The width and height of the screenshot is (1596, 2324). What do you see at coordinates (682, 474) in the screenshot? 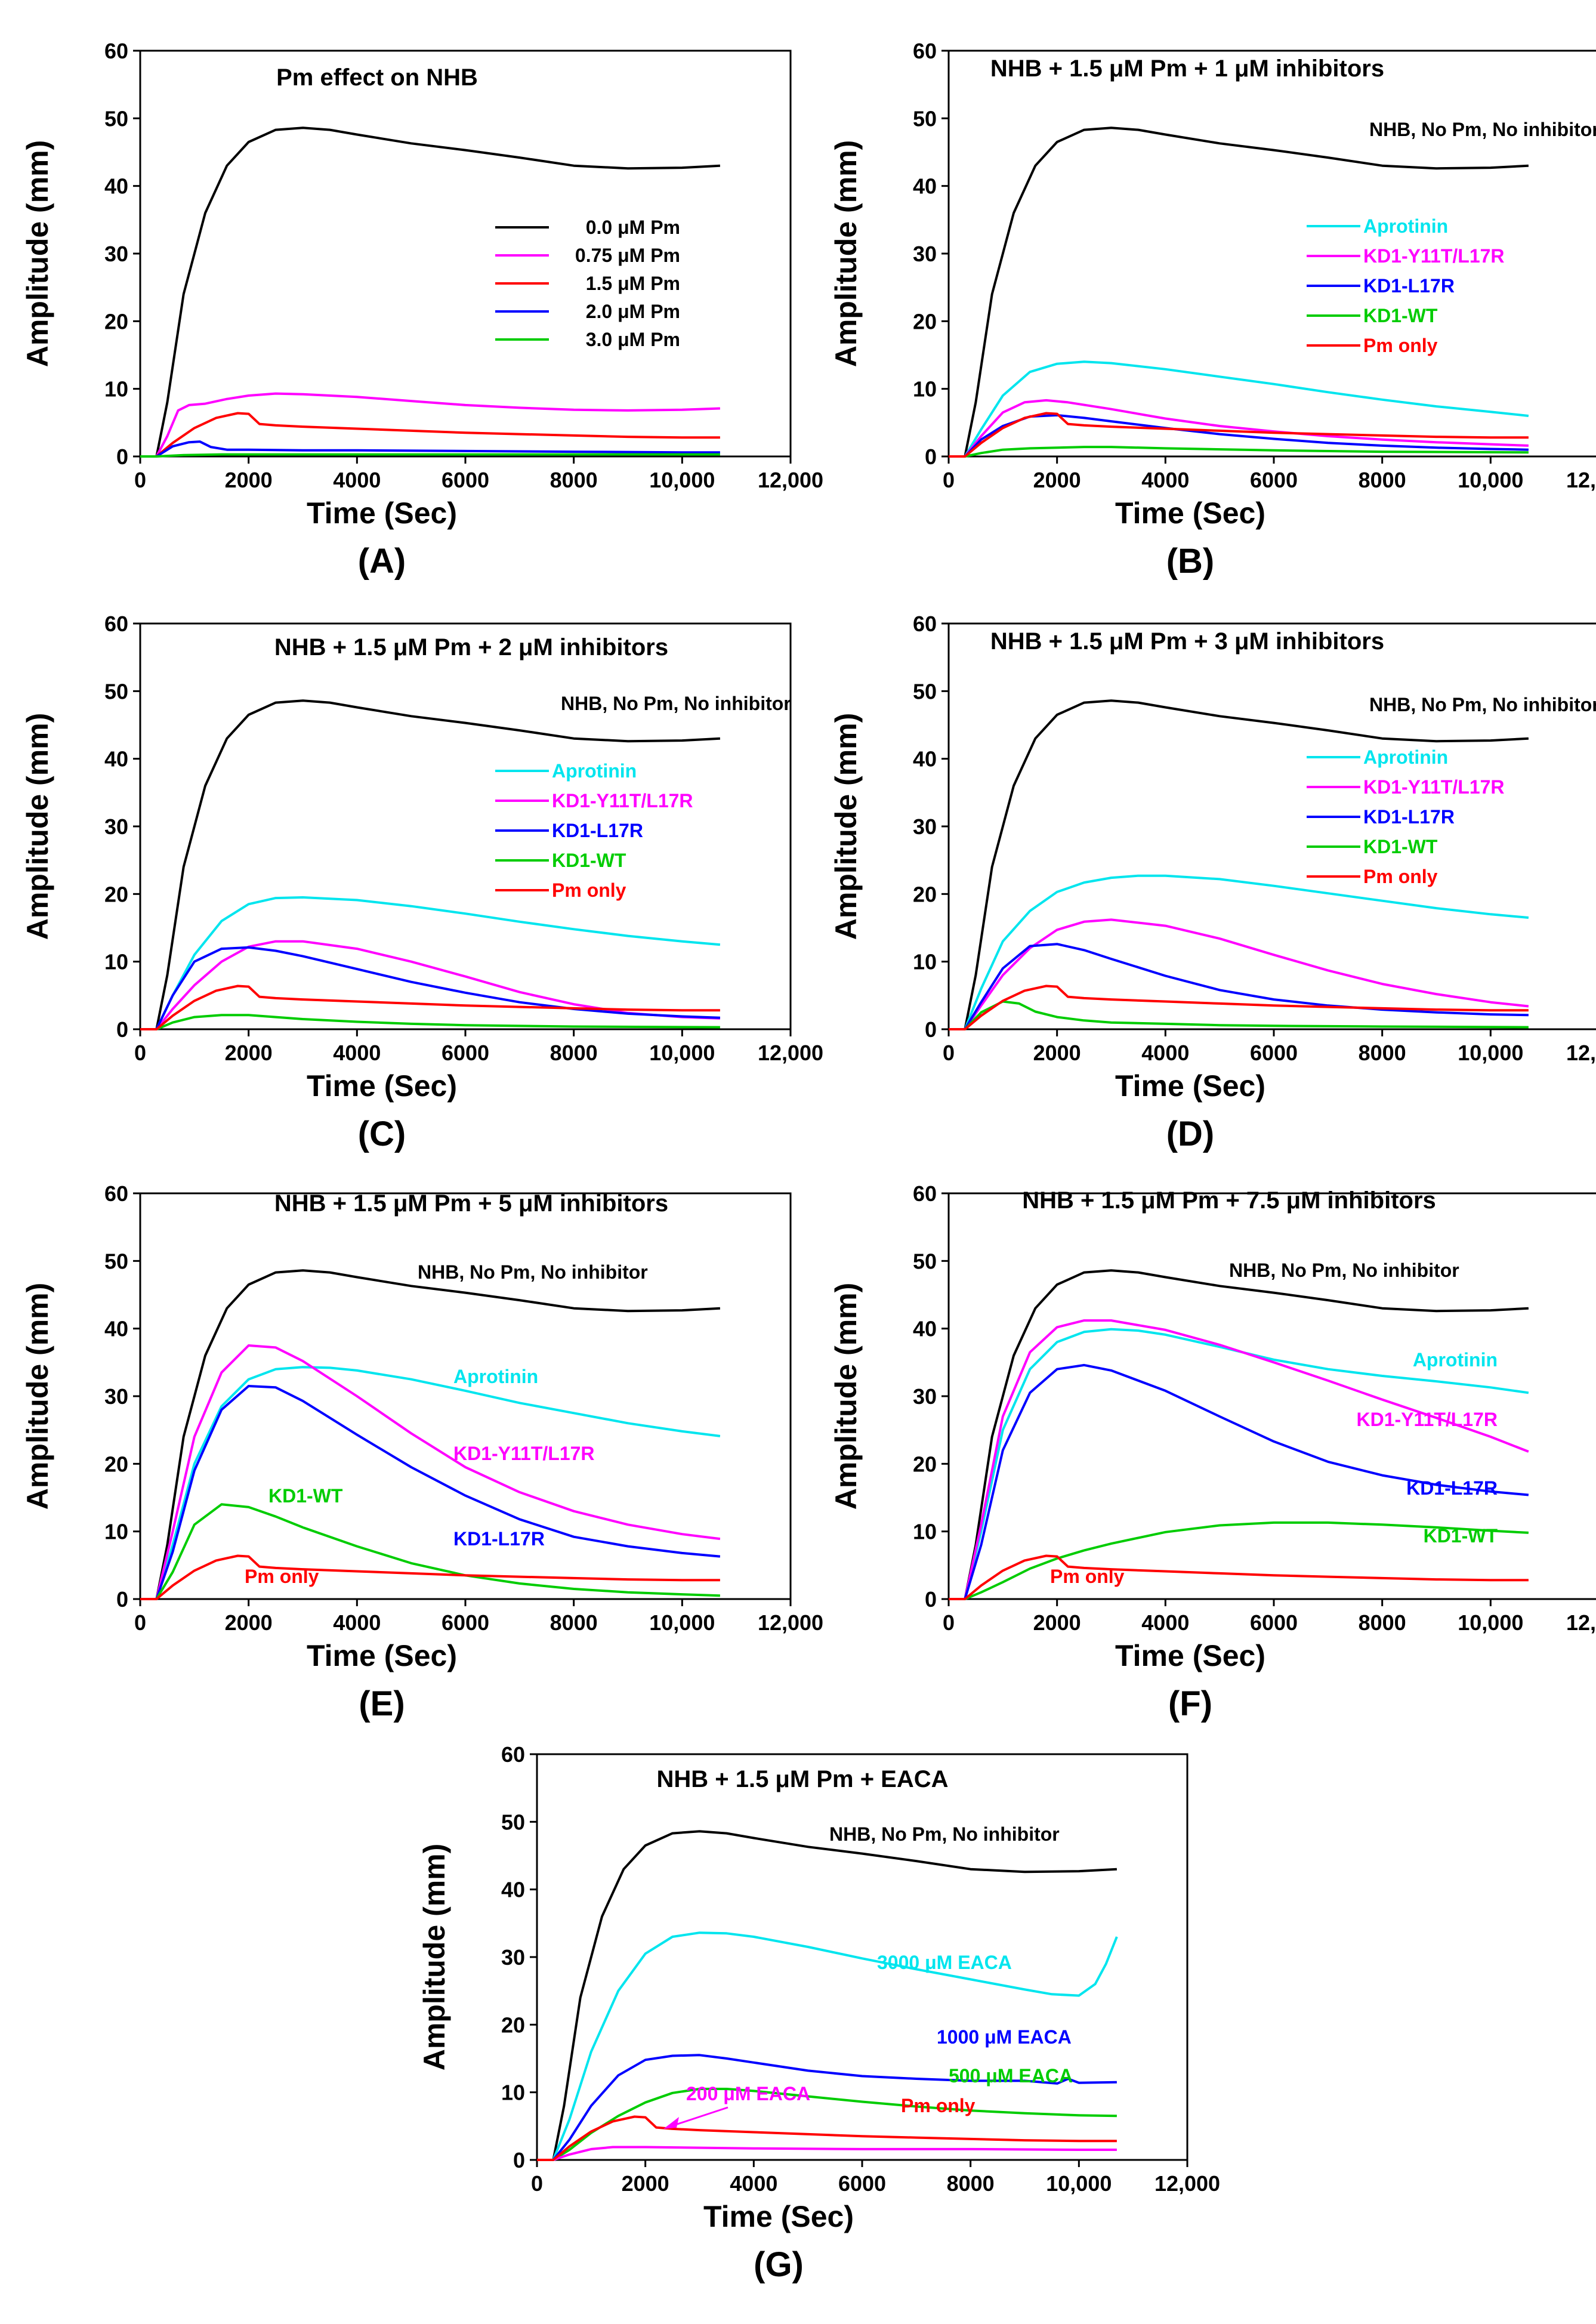
I see `panel-a-x-tick: 10,000` at bounding box center [682, 474].